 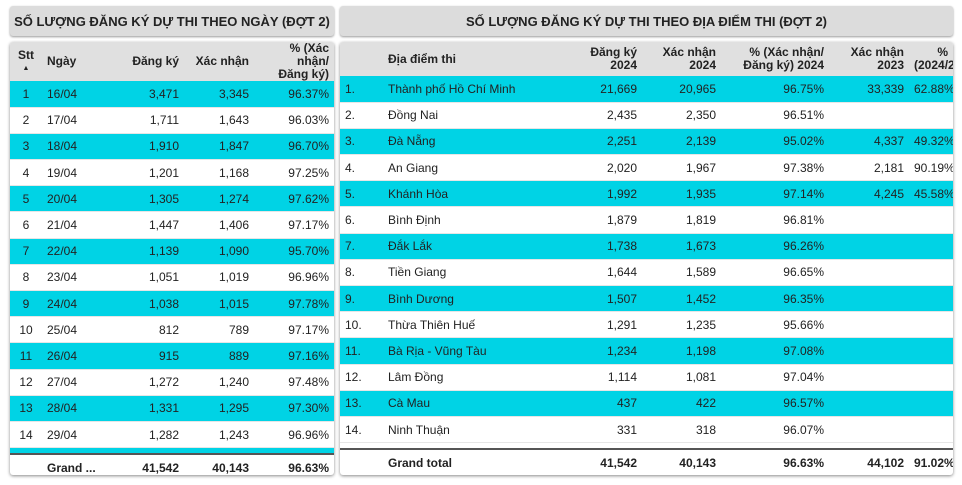 What do you see at coordinates (219, 61) in the screenshot?
I see `col-xacnhan: Xác nhận` at bounding box center [219, 61].